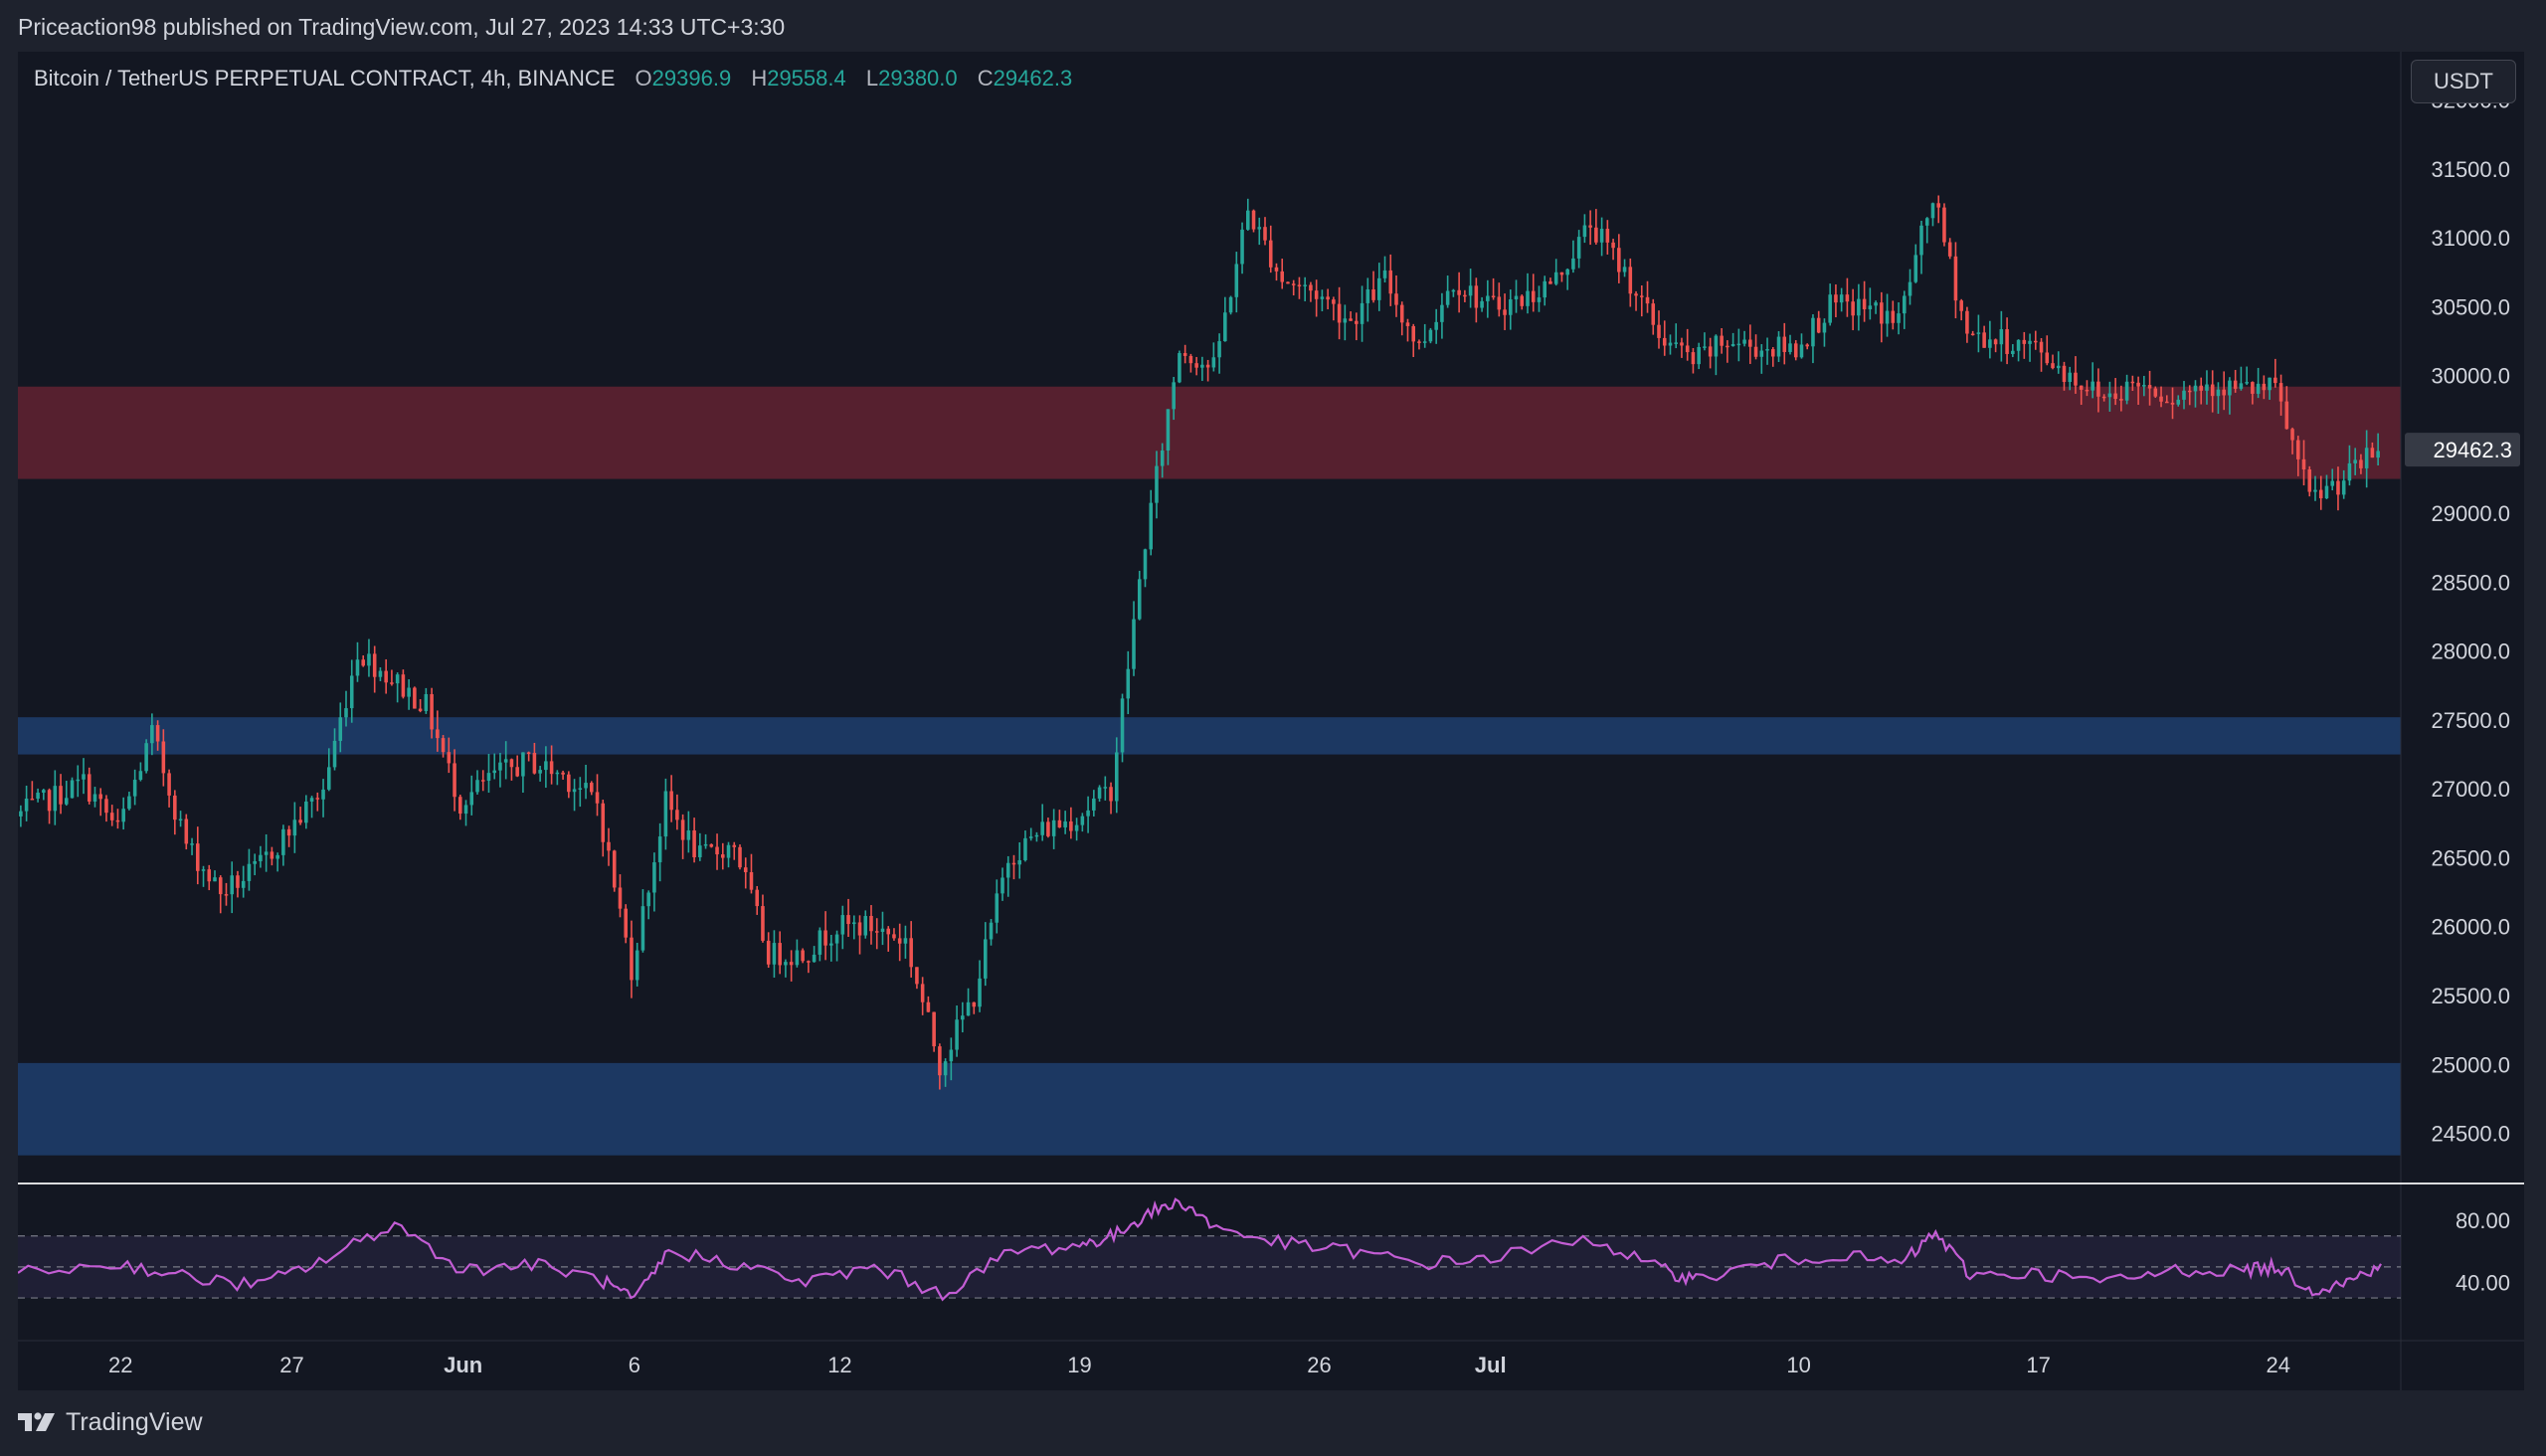 This screenshot has width=2546, height=1456. Describe the element at coordinates (37, 1422) in the screenshot. I see `tradingview-logo-icon` at that location.